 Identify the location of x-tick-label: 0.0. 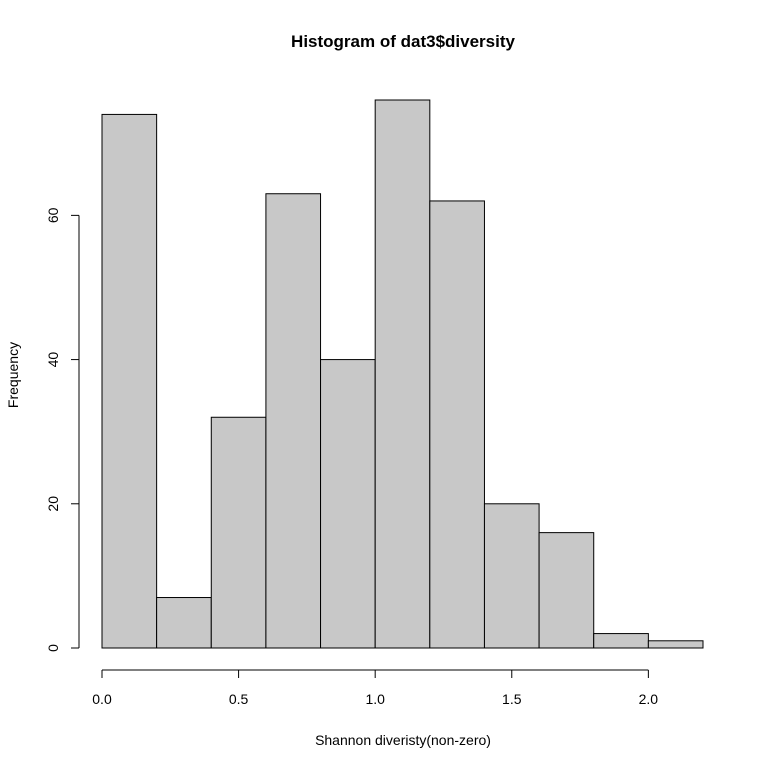
(102, 699).